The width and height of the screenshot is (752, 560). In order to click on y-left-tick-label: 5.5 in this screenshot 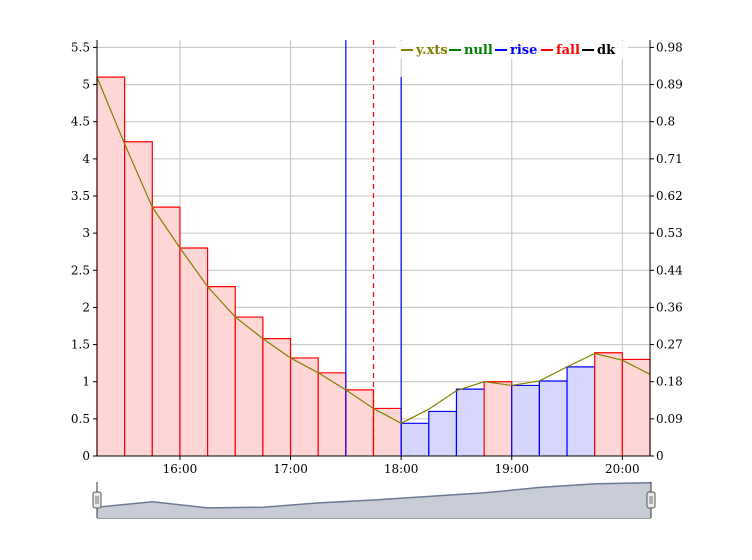, I will do `click(80, 47)`.